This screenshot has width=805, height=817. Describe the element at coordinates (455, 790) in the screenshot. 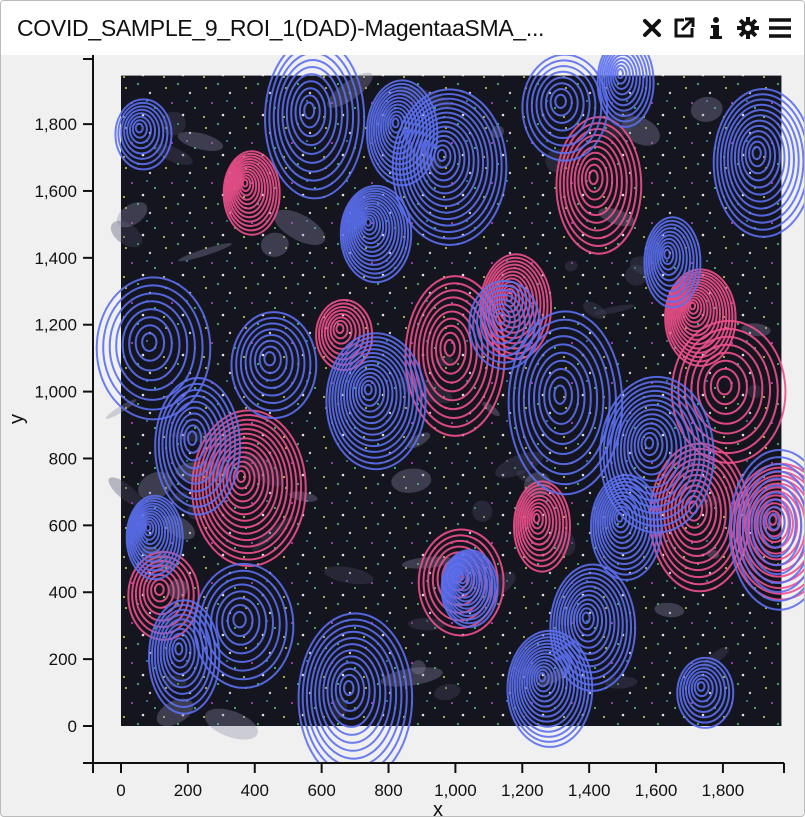

I see `x-tick-label: 1,000` at that location.